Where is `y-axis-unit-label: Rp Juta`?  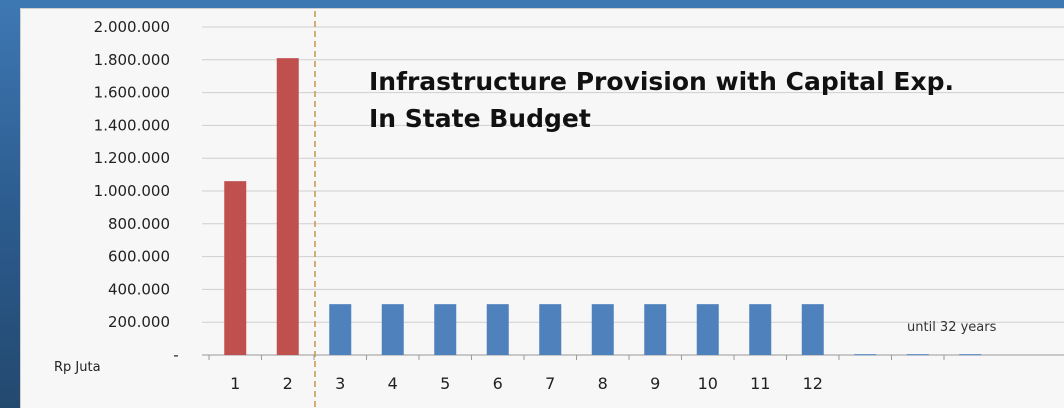 y-axis-unit-label: Rp Juta is located at coordinates (77, 367).